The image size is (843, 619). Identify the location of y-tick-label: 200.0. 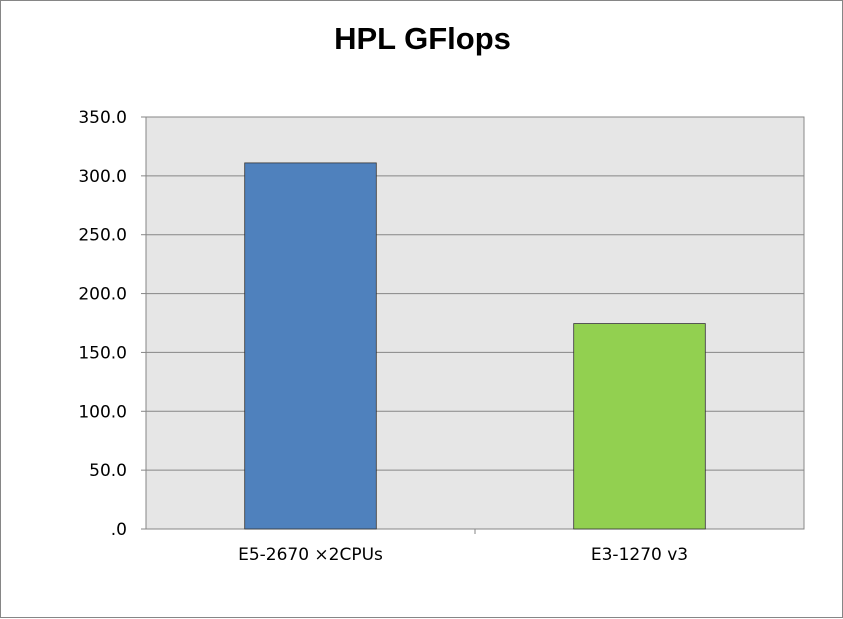
(102, 295).